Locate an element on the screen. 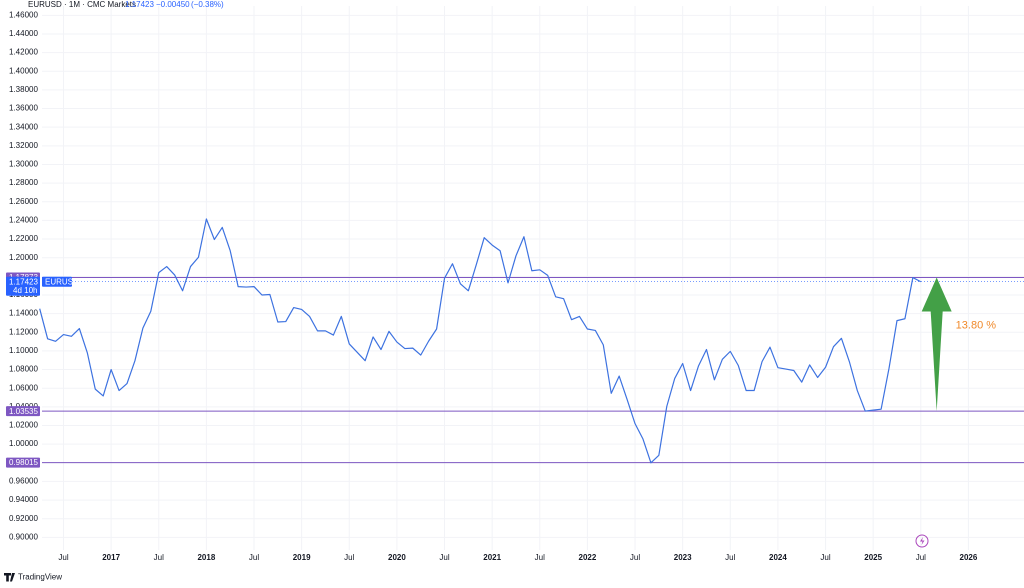 This screenshot has height=588, width=1024. y-tick-label: 0.94000 is located at coordinates (23, 499).